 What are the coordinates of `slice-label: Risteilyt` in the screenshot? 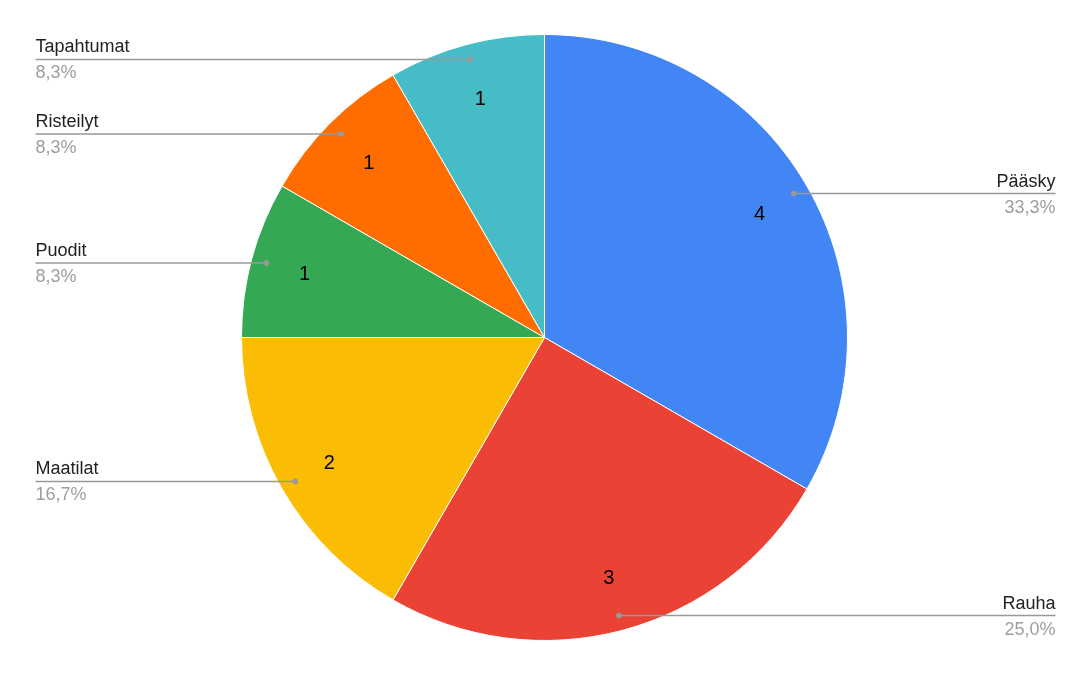 It's located at (67, 120).